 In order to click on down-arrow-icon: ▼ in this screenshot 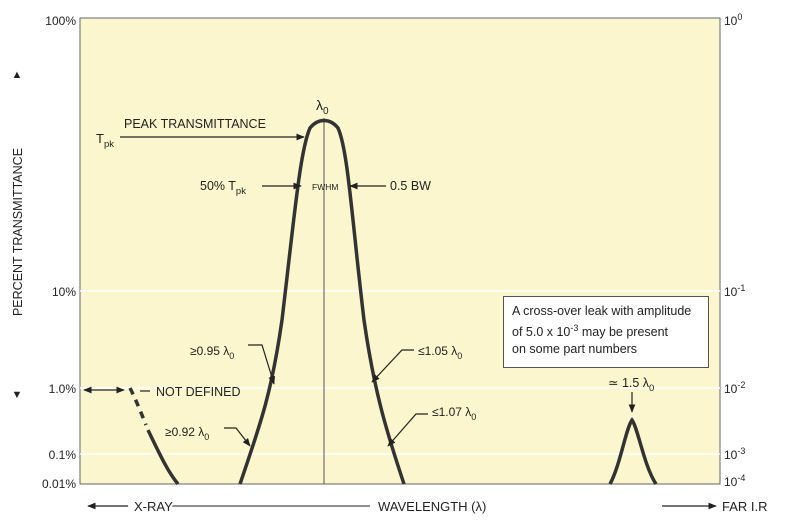, I will do `click(17, 395)`.